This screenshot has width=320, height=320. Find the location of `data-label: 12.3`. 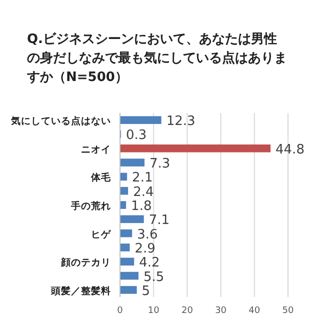

data-label: 12.3 is located at coordinates (181, 122).